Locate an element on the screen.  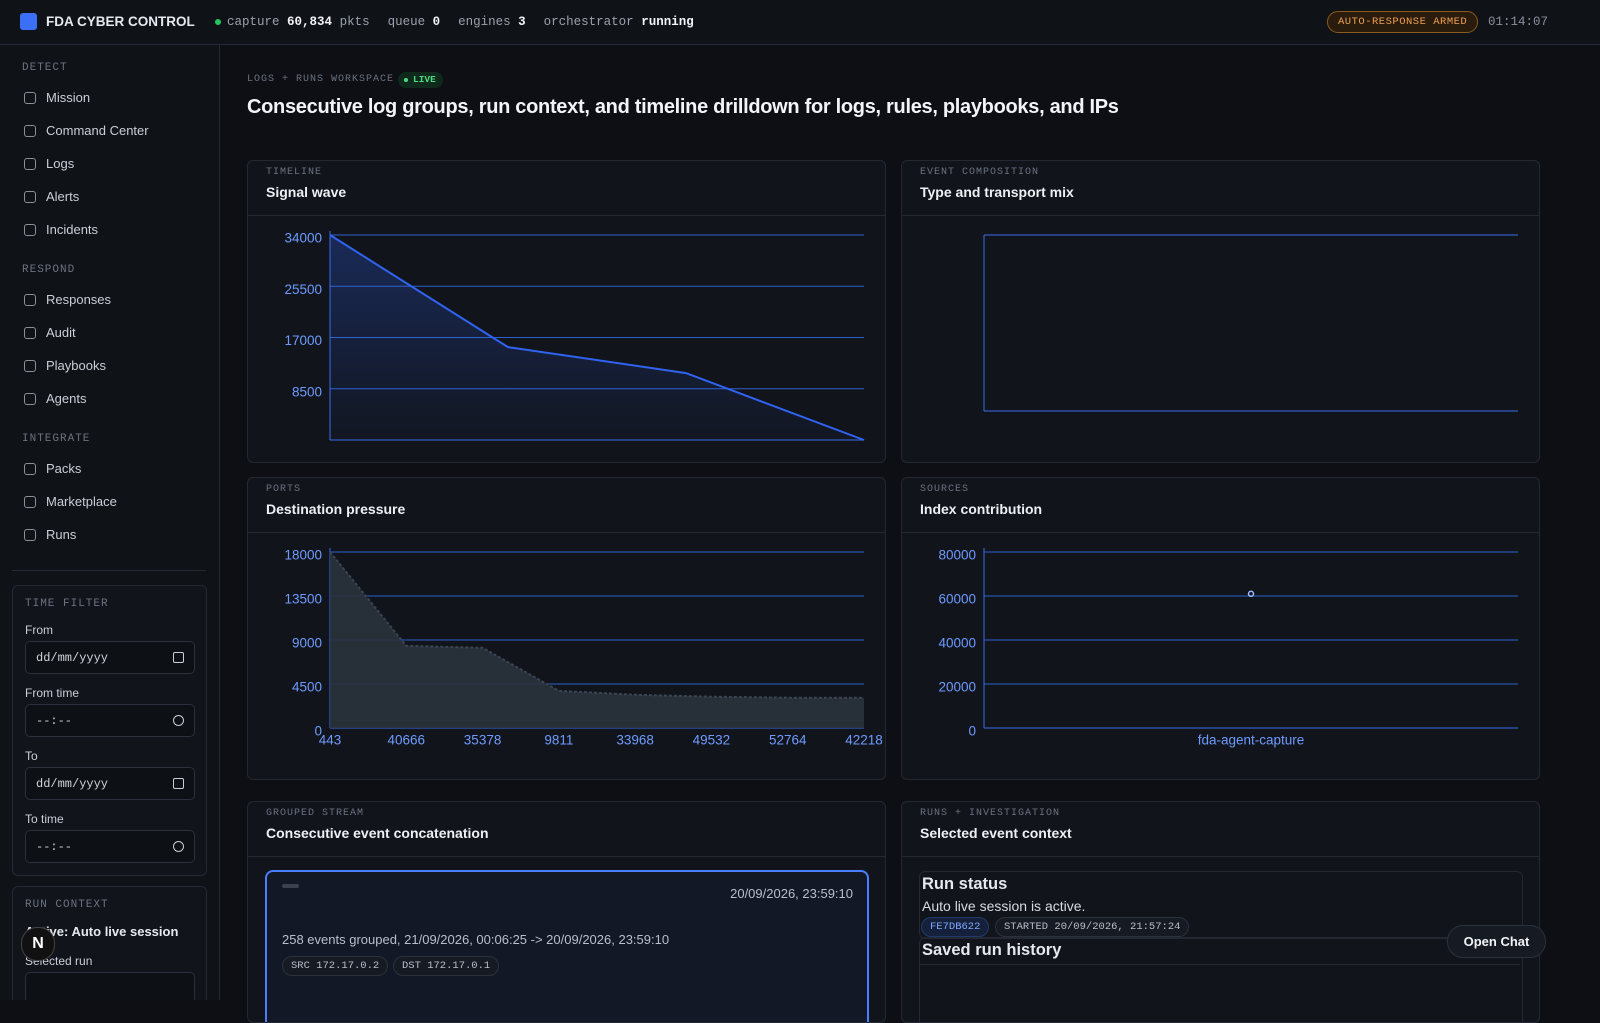
run-history-title: Saved run history is located at coordinates (992, 950).